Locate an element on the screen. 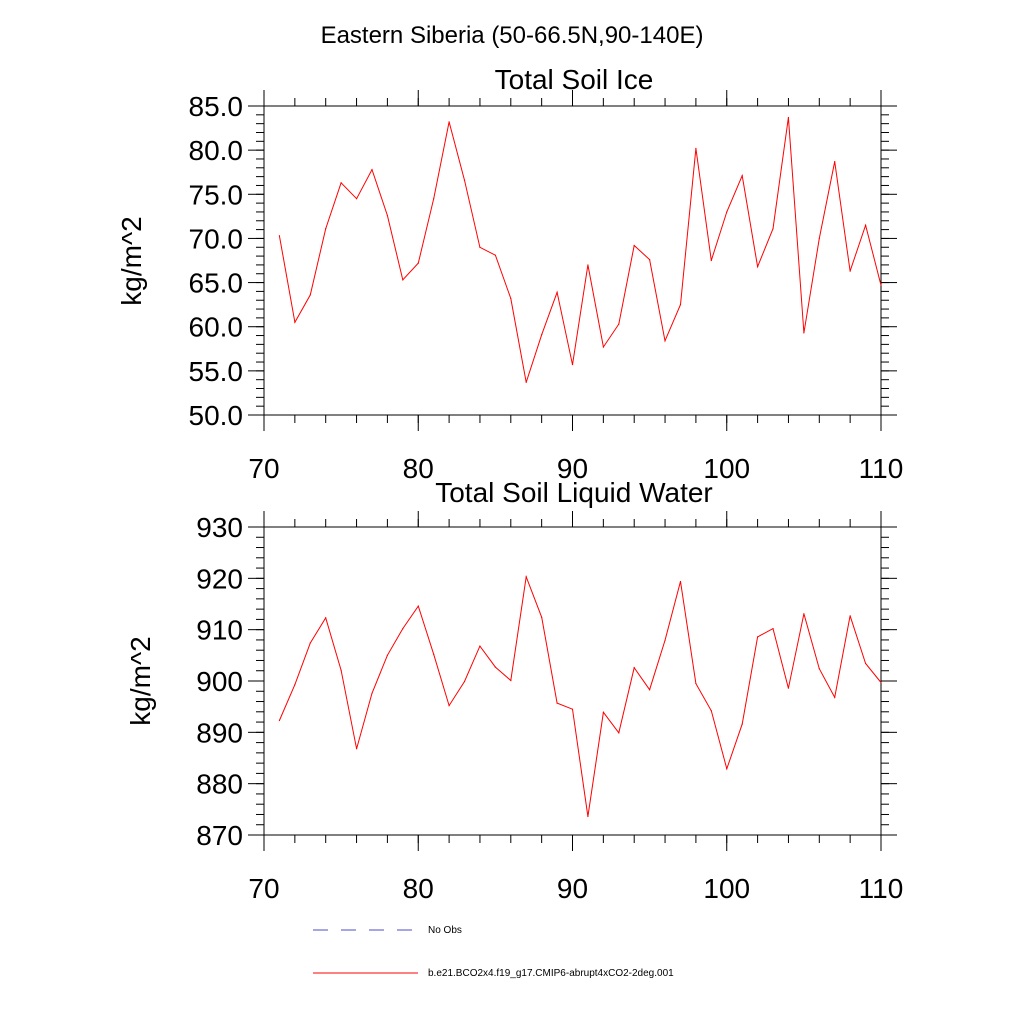 This screenshot has height=1024, width=1024. y-tick-label: 55.0 is located at coordinates (216, 371).